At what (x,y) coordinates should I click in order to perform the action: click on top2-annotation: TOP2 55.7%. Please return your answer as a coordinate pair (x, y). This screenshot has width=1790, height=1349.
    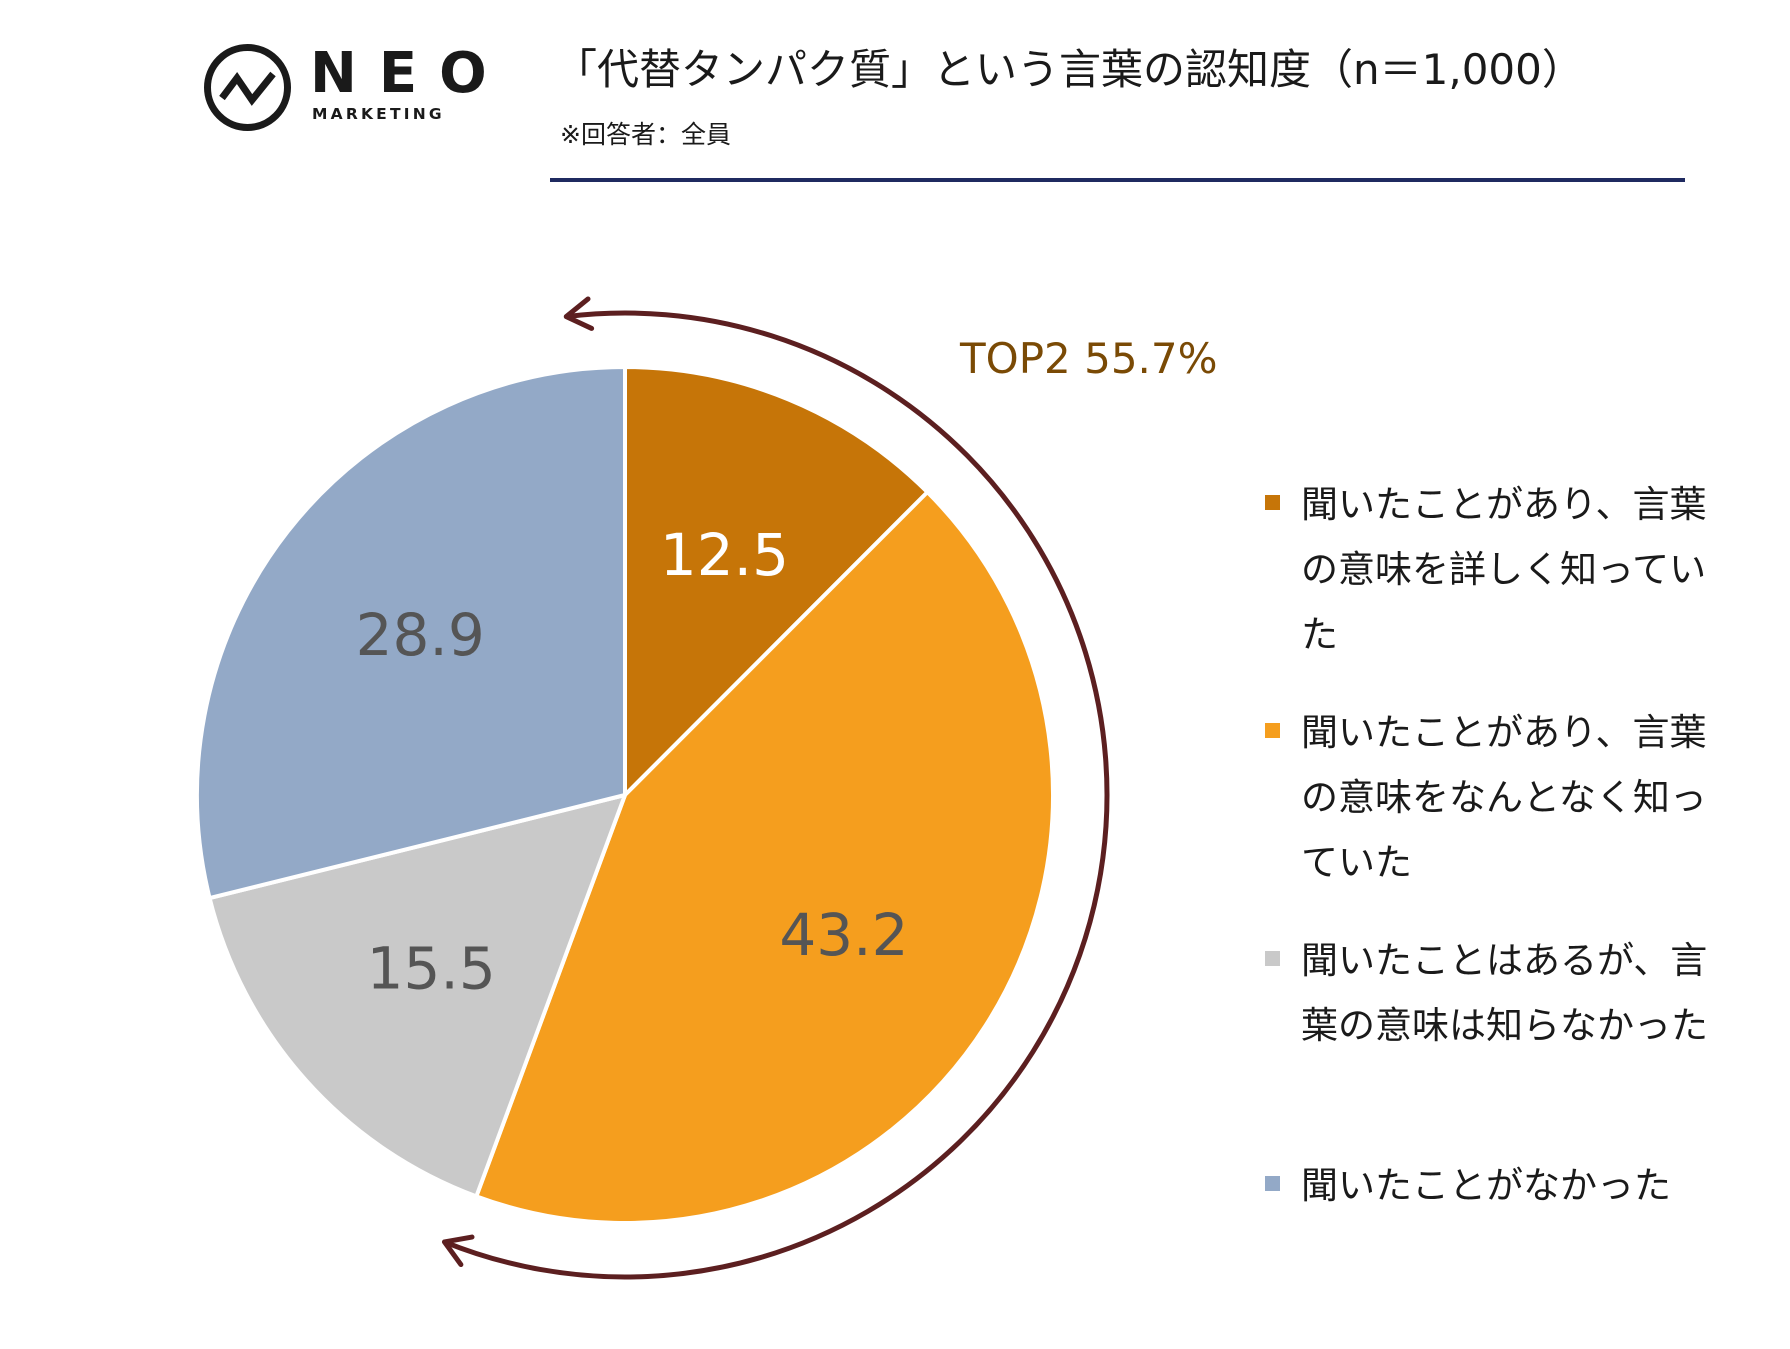
    Looking at the image, I should click on (1088, 358).